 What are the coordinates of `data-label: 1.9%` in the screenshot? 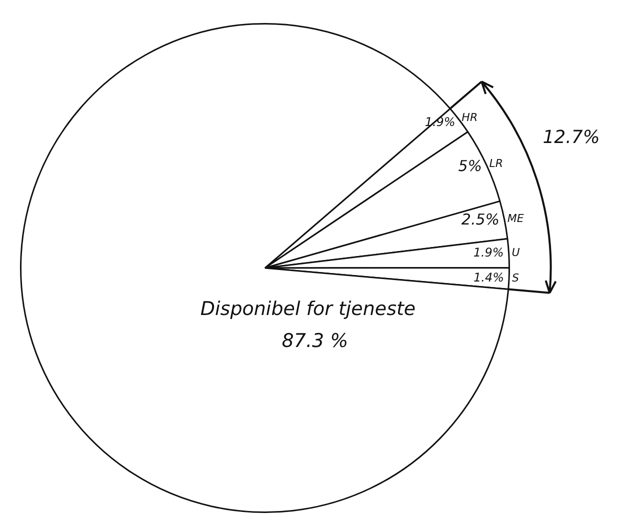 It's located at (488, 253).